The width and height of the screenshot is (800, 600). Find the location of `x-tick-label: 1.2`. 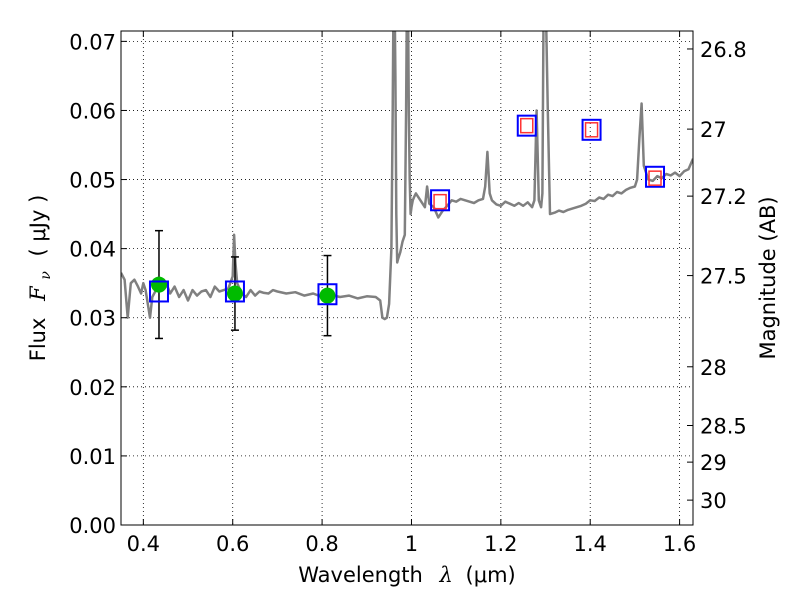

x-tick-label: 1.2 is located at coordinates (500, 544).